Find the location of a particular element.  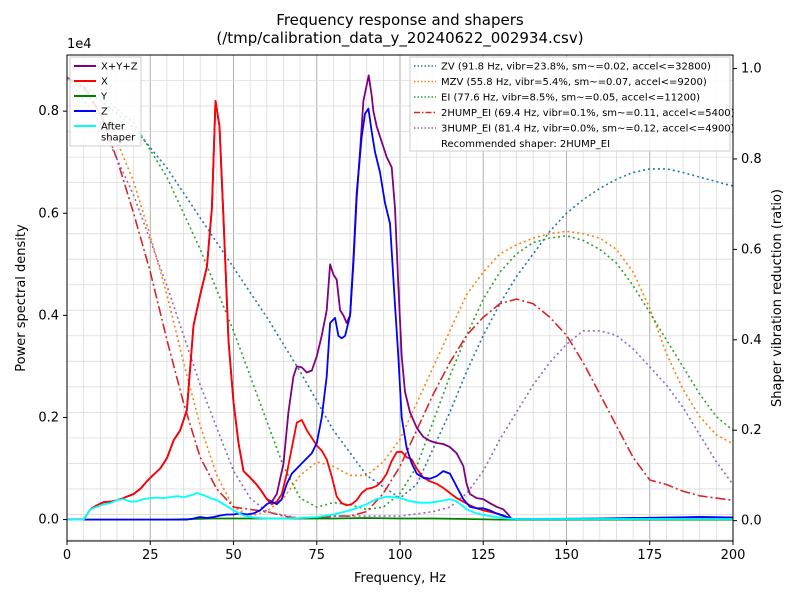

shaper-legend-box is located at coordinates (570, 104).